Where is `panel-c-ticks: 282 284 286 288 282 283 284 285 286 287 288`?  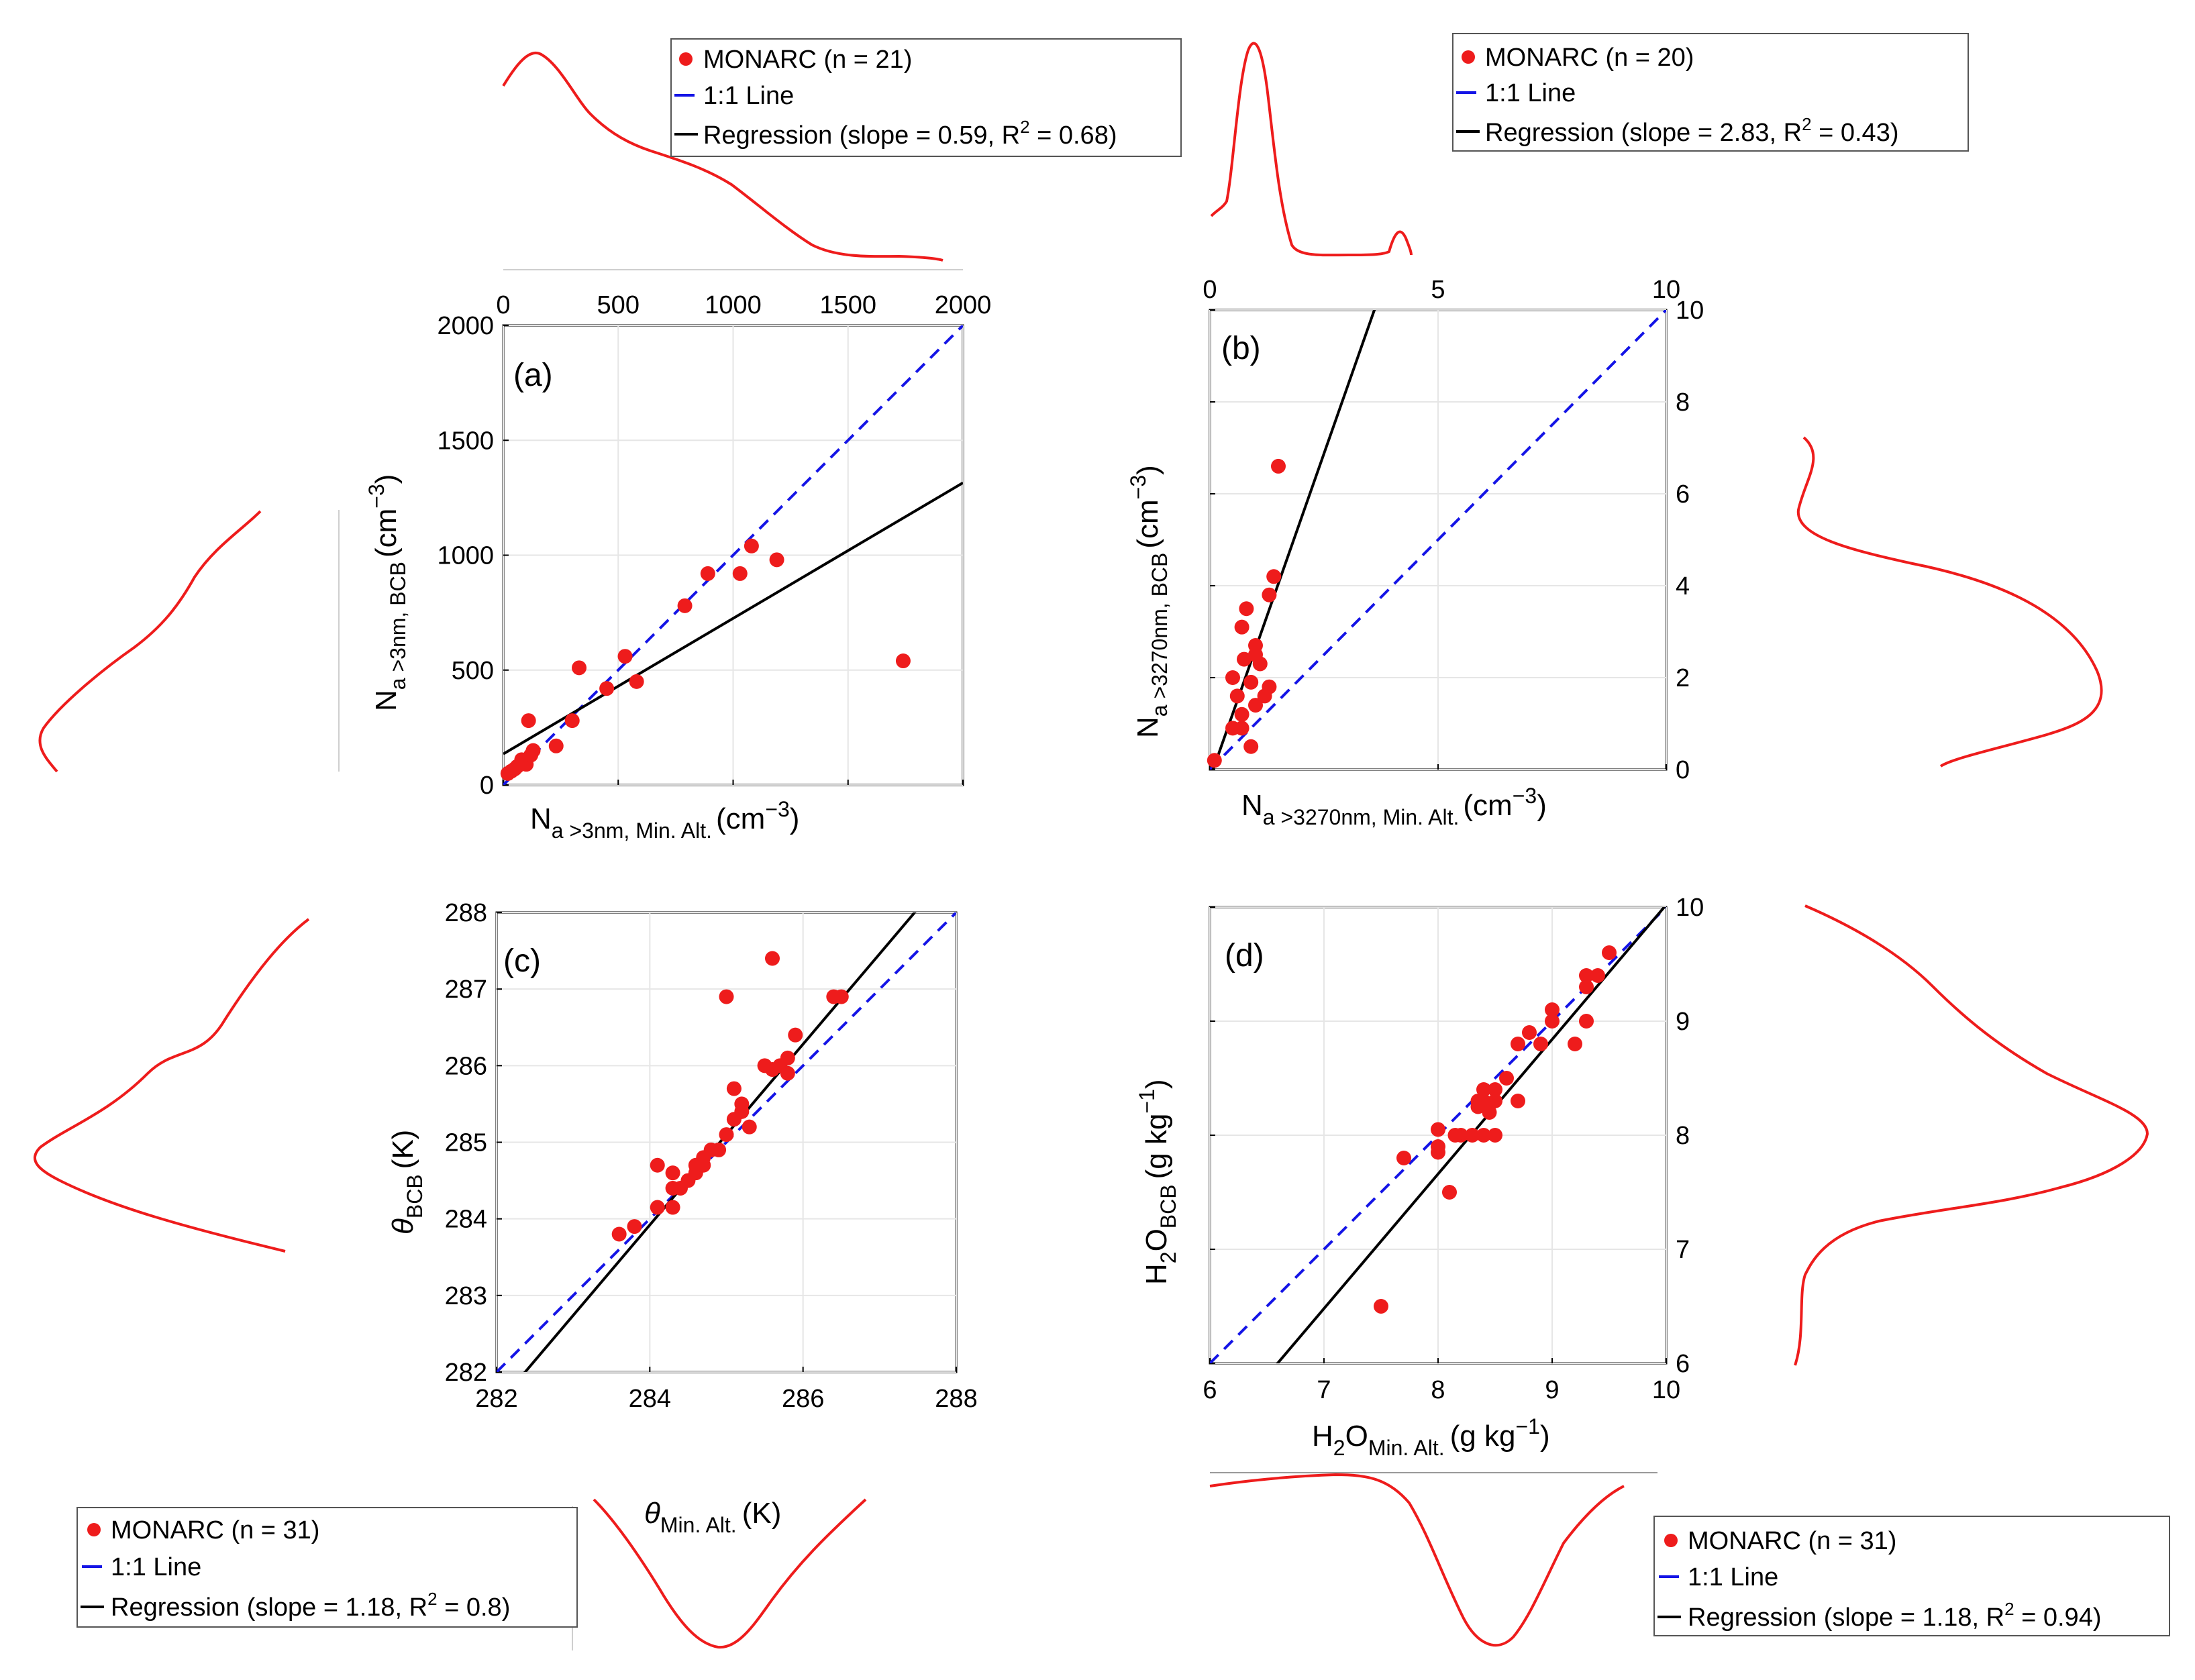
panel-c-ticks: 282 284 286 288 282 283 284 285 286 287 288 is located at coordinates (711, 1156).